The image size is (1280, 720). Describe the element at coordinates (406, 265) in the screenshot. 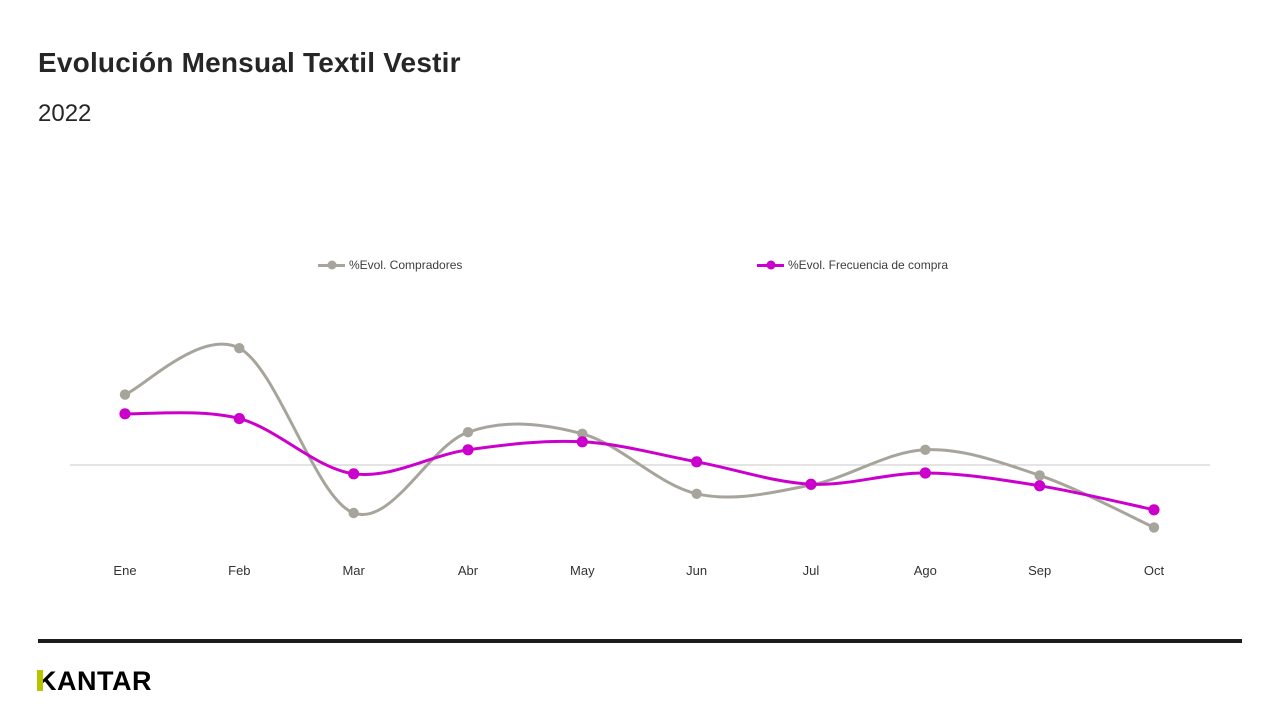

I see `legend-label: %Evol. Compradores` at that location.